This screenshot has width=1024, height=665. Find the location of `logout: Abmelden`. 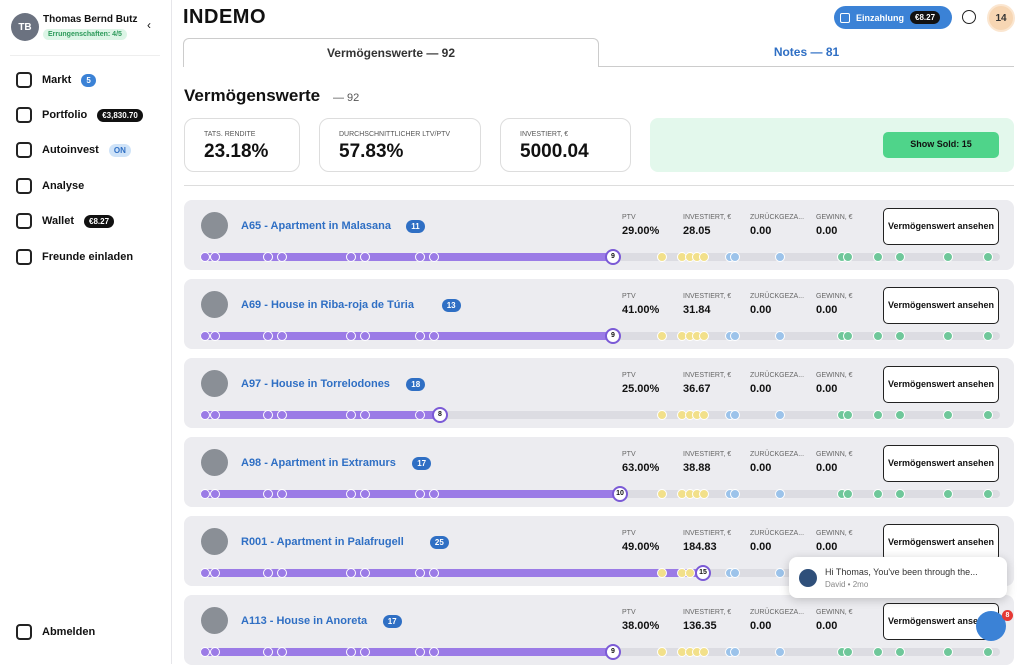

logout: Abmelden is located at coordinates (86, 632).